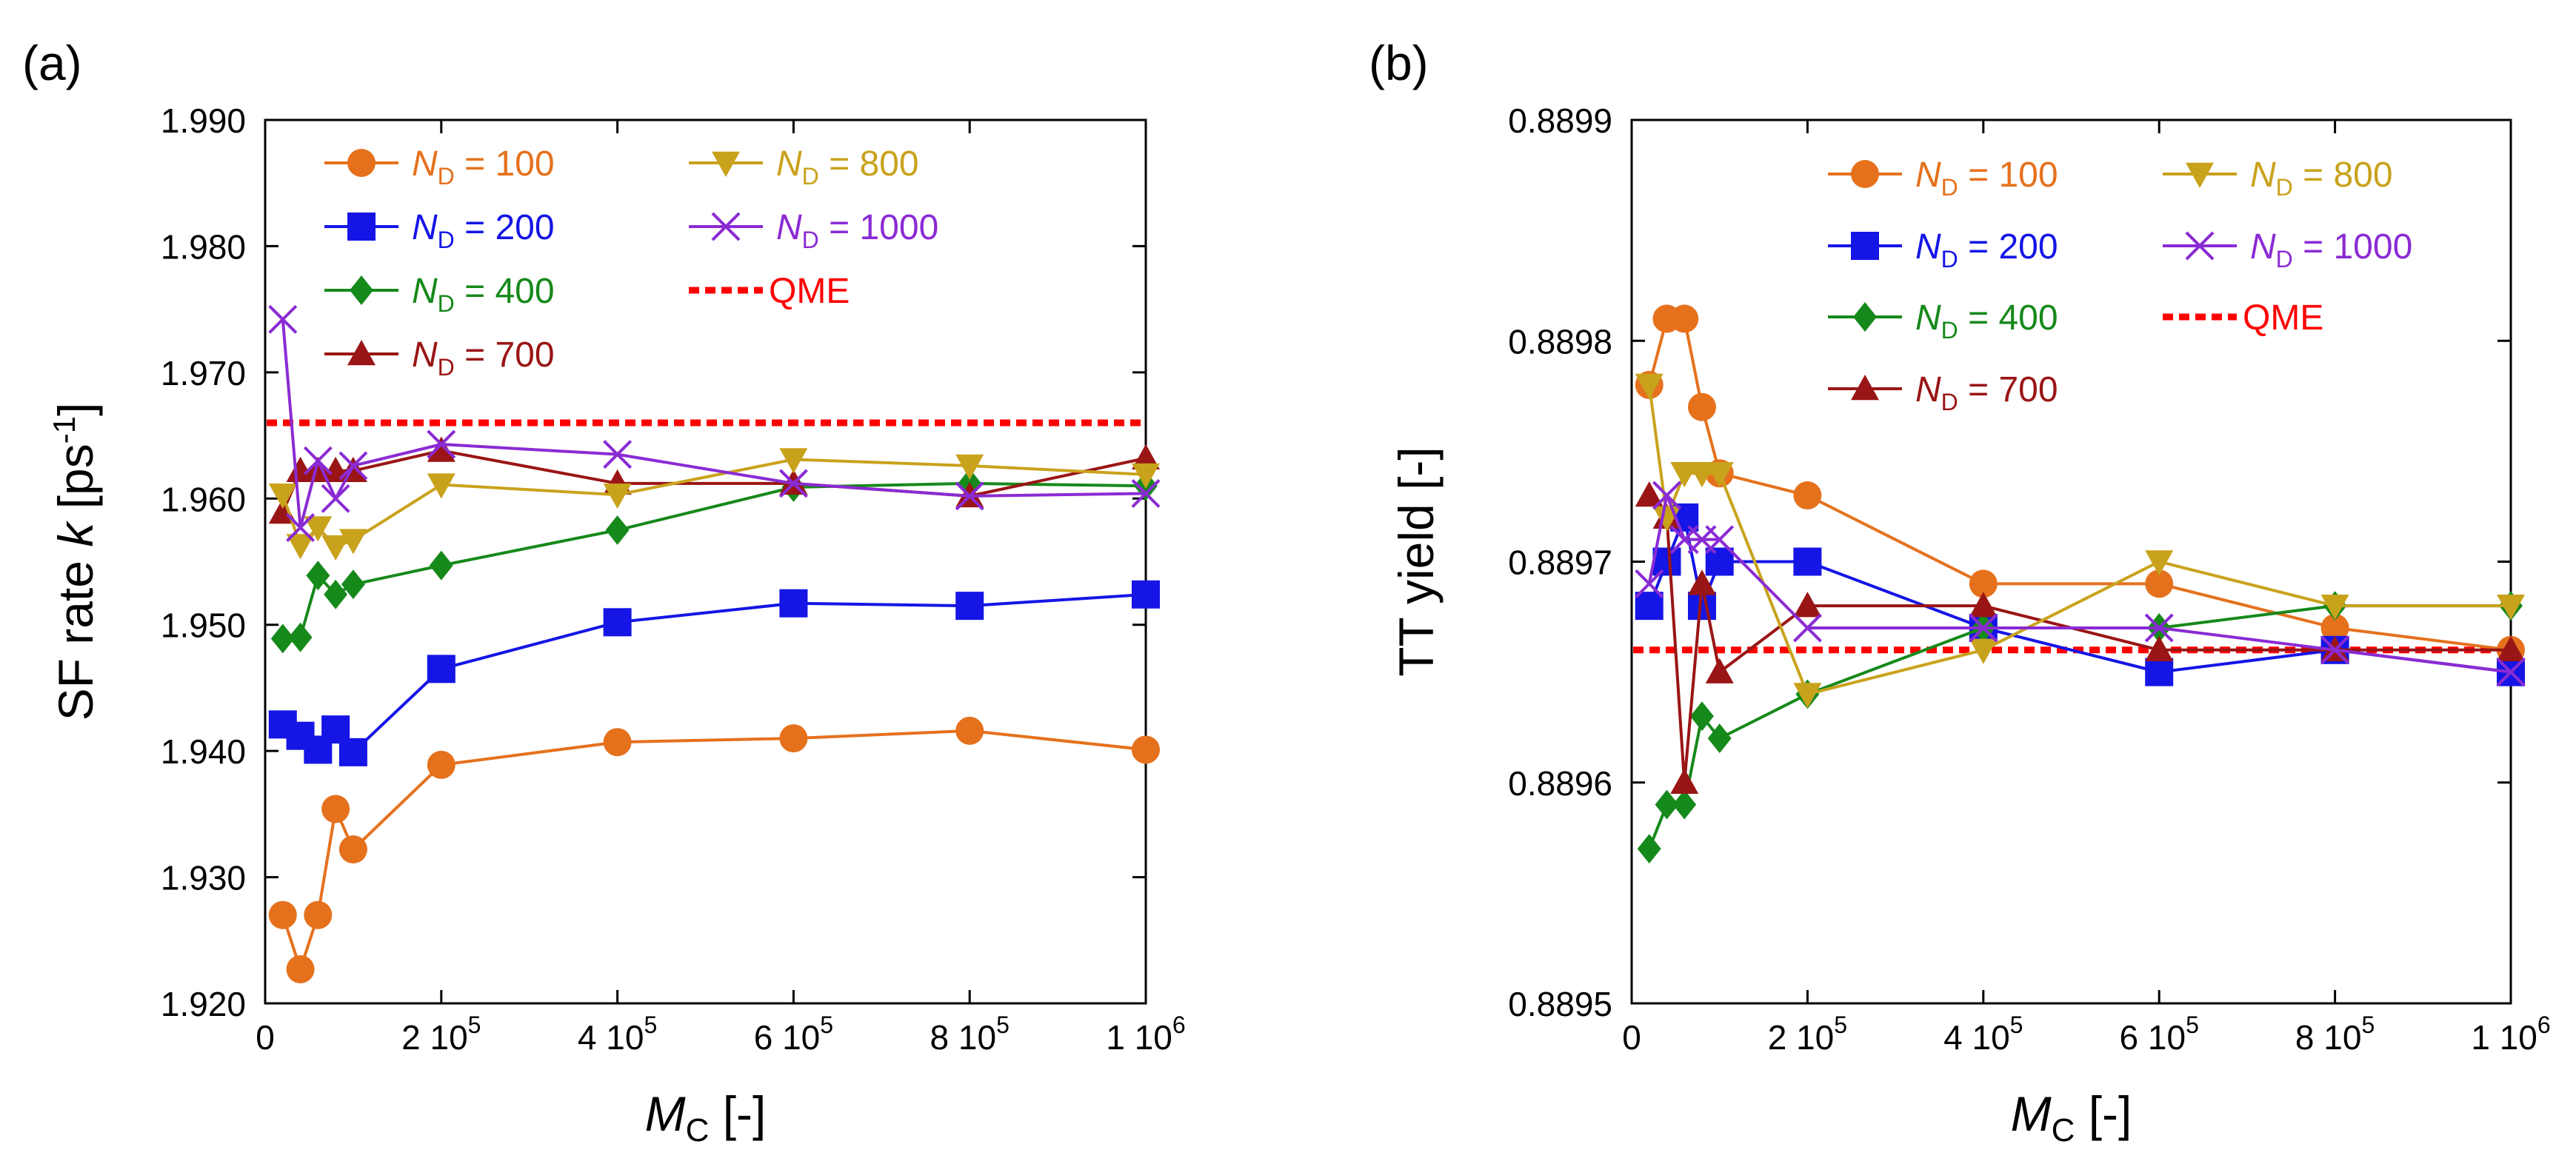 The image size is (2576, 1167). Describe the element at coordinates (1986, 392) in the screenshot. I see `legend-label: ND = 700` at that location.